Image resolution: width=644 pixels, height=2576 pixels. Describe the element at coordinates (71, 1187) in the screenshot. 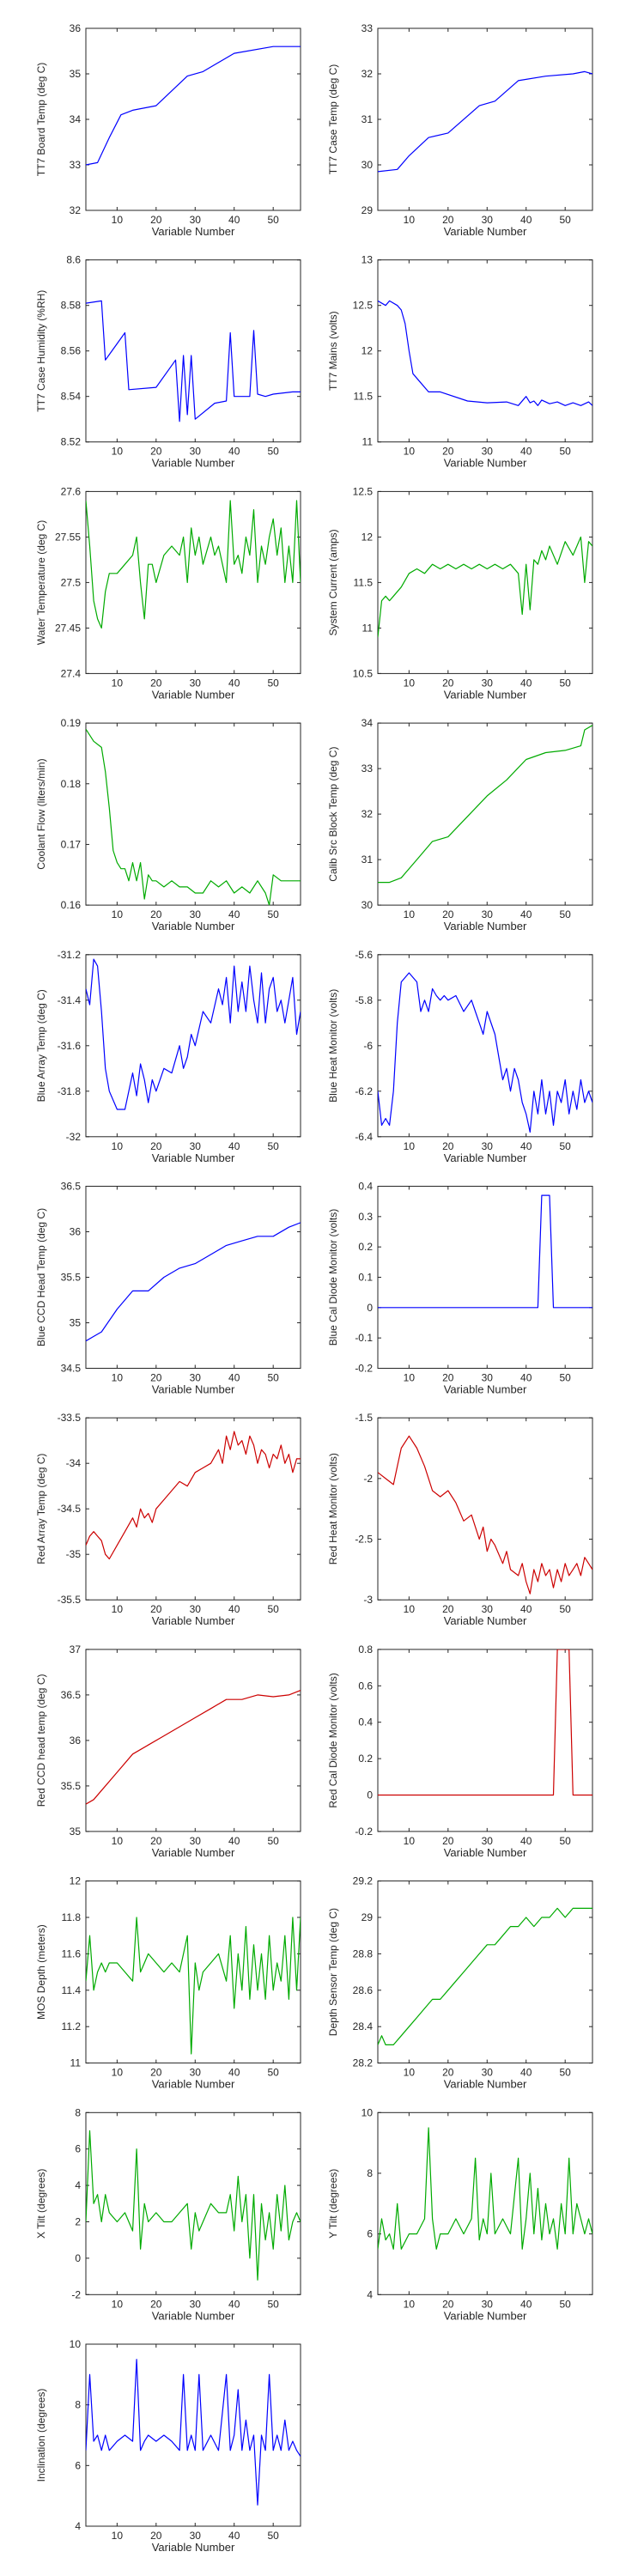

I see `y-tick-label: 36.5` at that location.